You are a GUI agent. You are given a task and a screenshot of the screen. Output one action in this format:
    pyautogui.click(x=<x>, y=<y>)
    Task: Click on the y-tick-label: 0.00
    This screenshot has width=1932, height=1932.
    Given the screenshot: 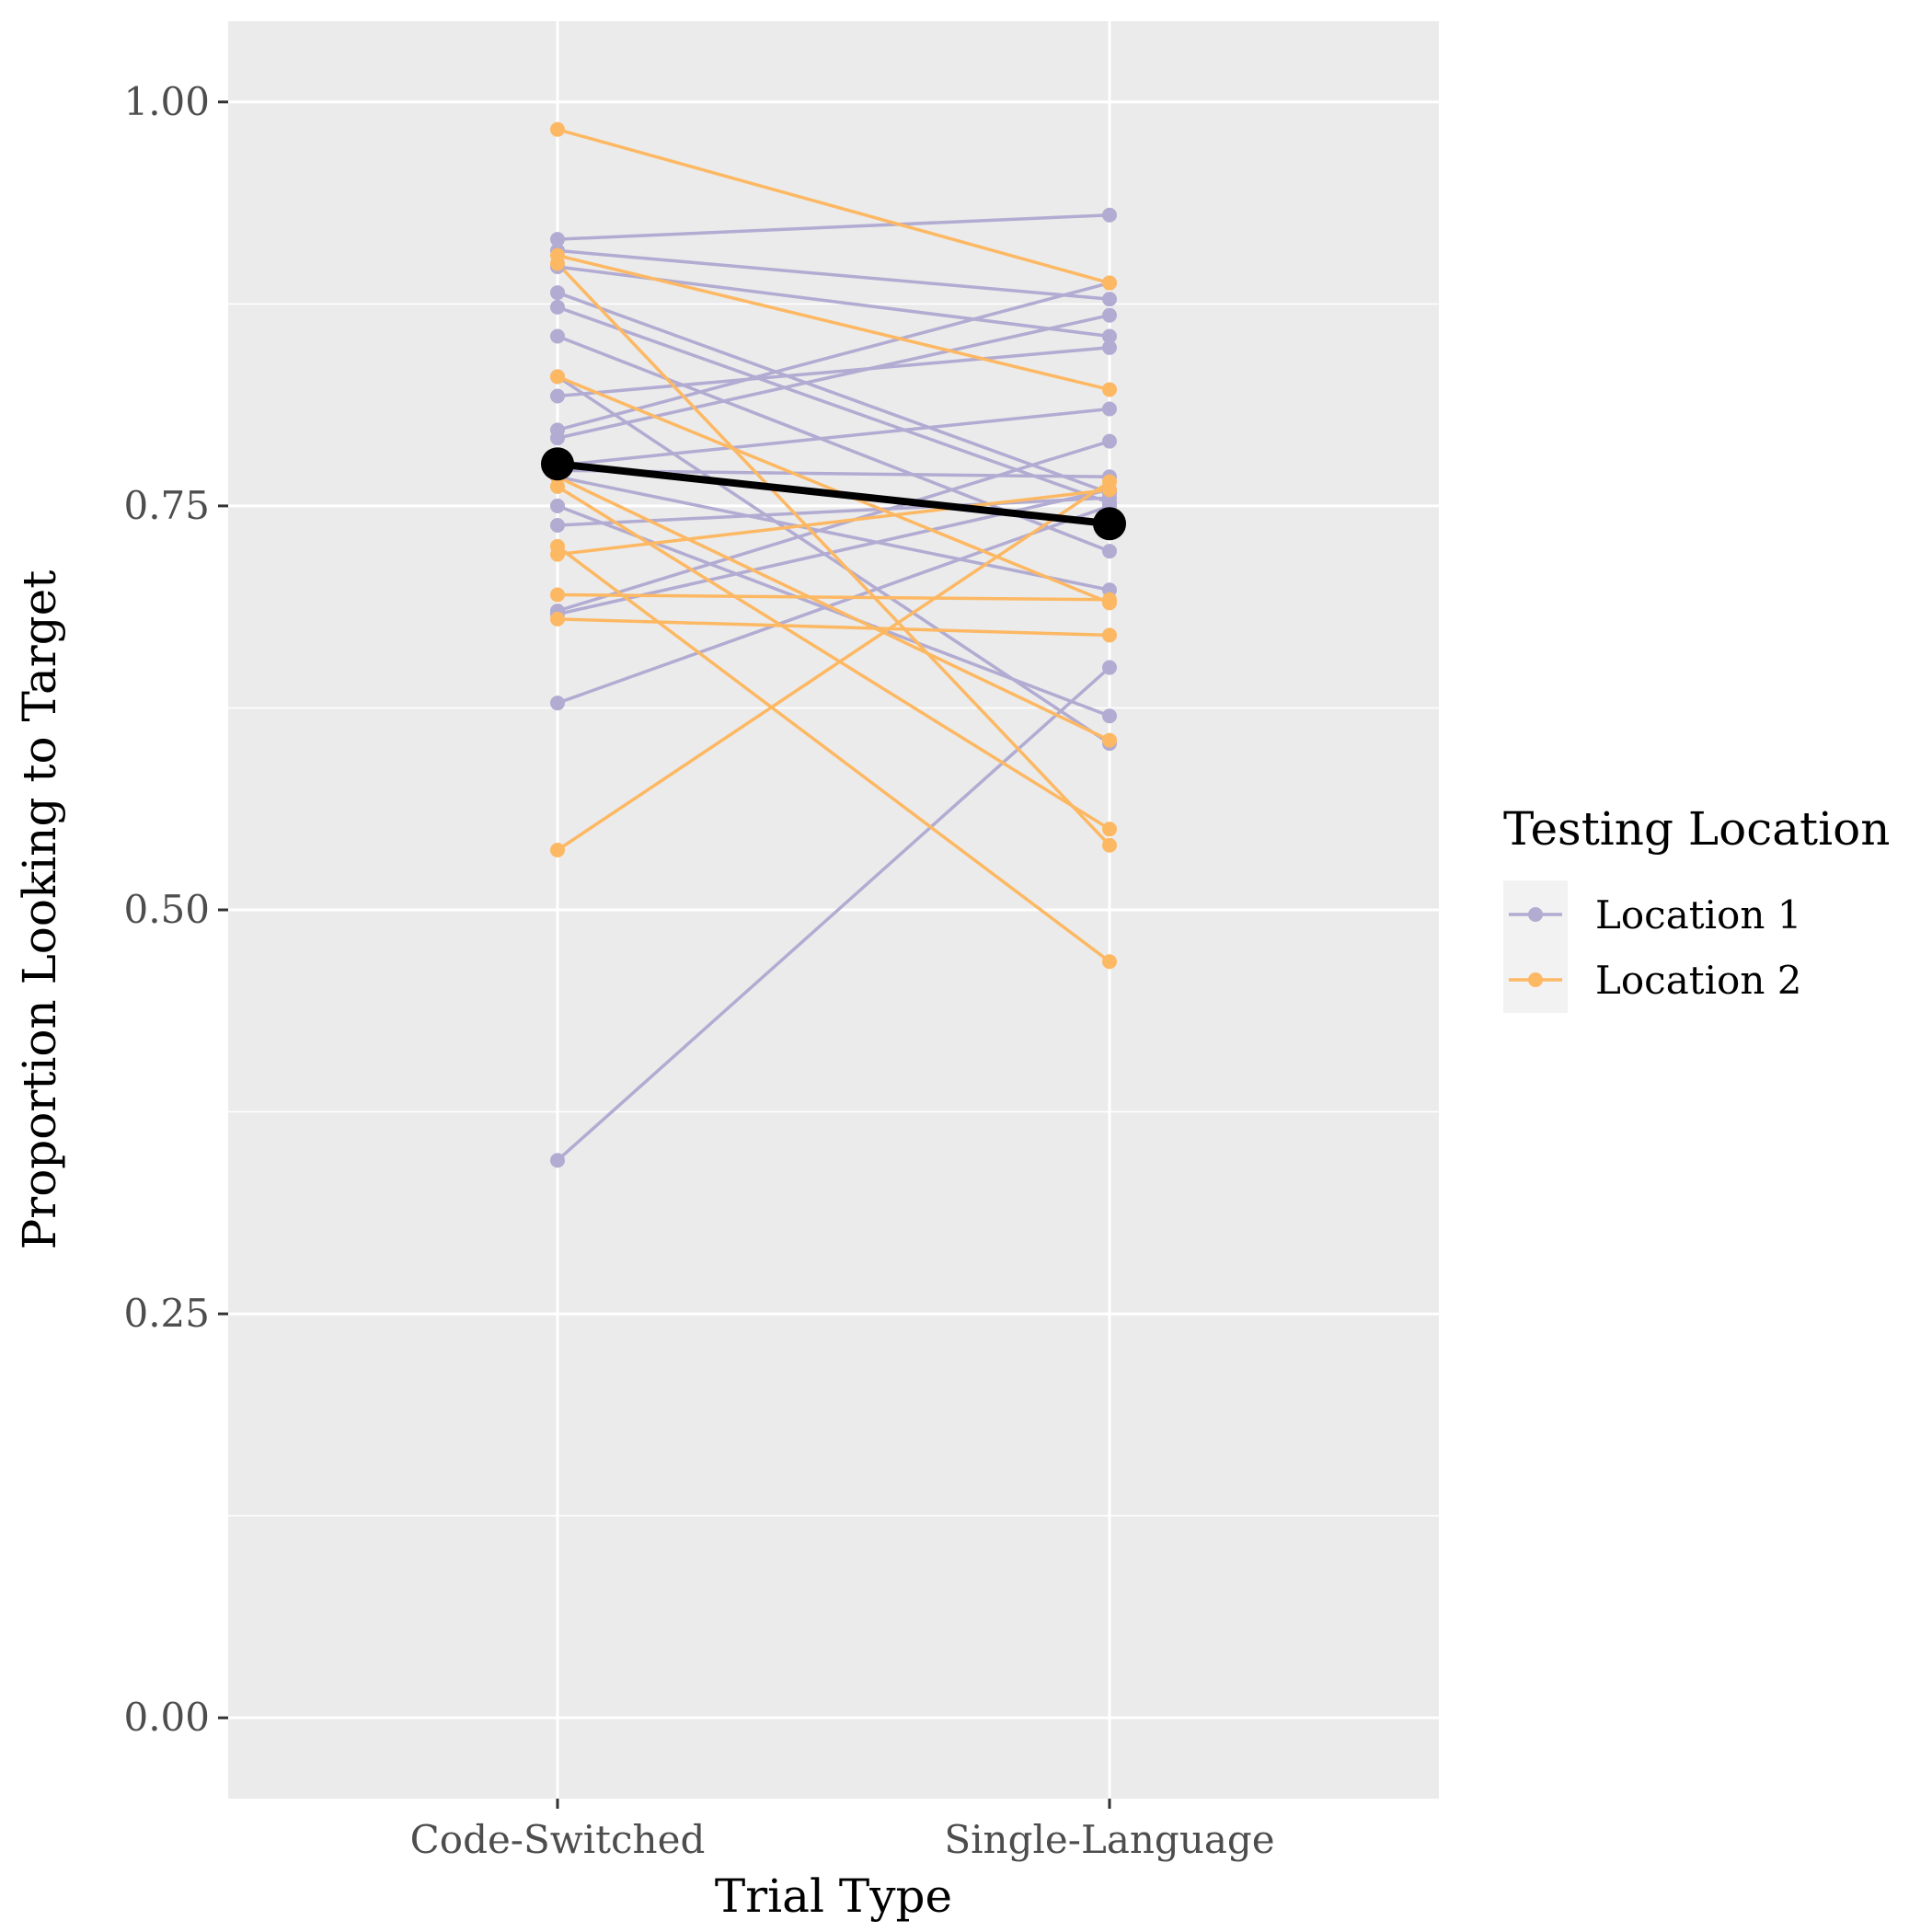 What is the action you would take?
    pyautogui.click(x=166, y=1717)
    